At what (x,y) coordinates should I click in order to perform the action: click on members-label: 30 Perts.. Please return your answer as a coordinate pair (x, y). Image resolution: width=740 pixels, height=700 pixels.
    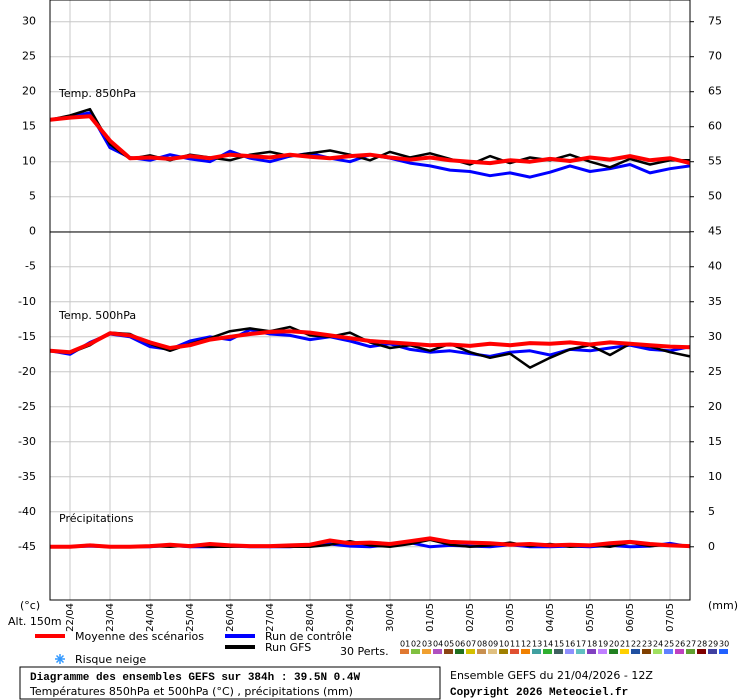
    Looking at the image, I should click on (364, 651).